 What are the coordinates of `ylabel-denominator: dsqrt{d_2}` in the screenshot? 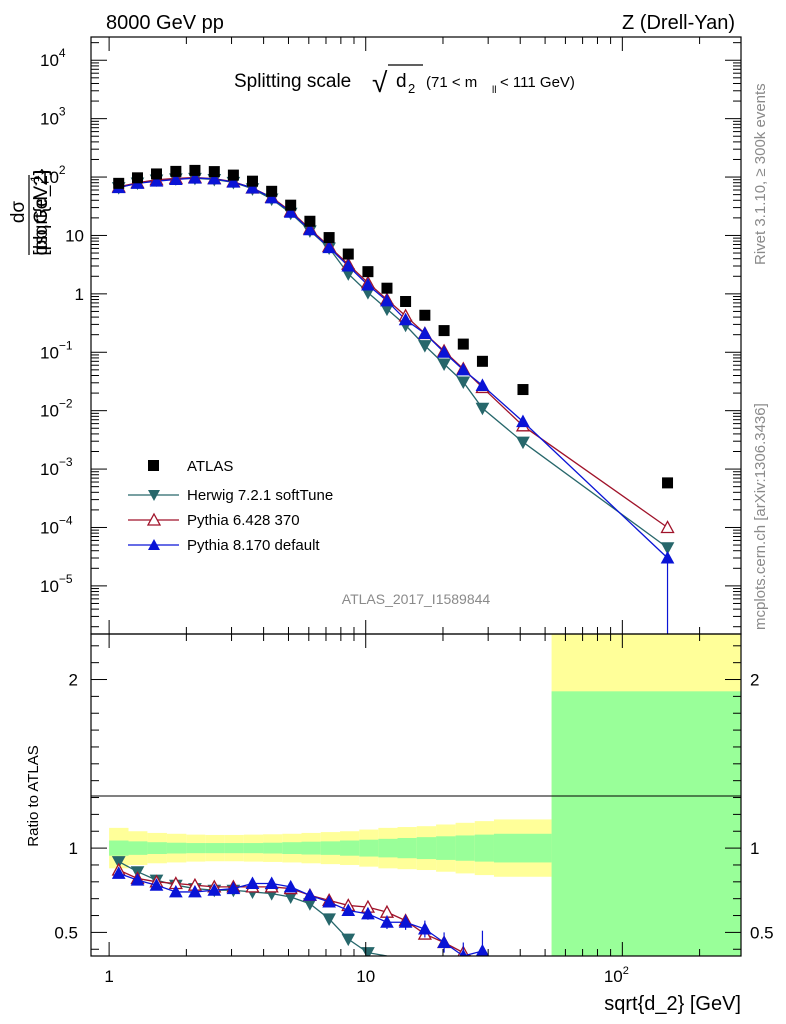 It's located at (41, 212).